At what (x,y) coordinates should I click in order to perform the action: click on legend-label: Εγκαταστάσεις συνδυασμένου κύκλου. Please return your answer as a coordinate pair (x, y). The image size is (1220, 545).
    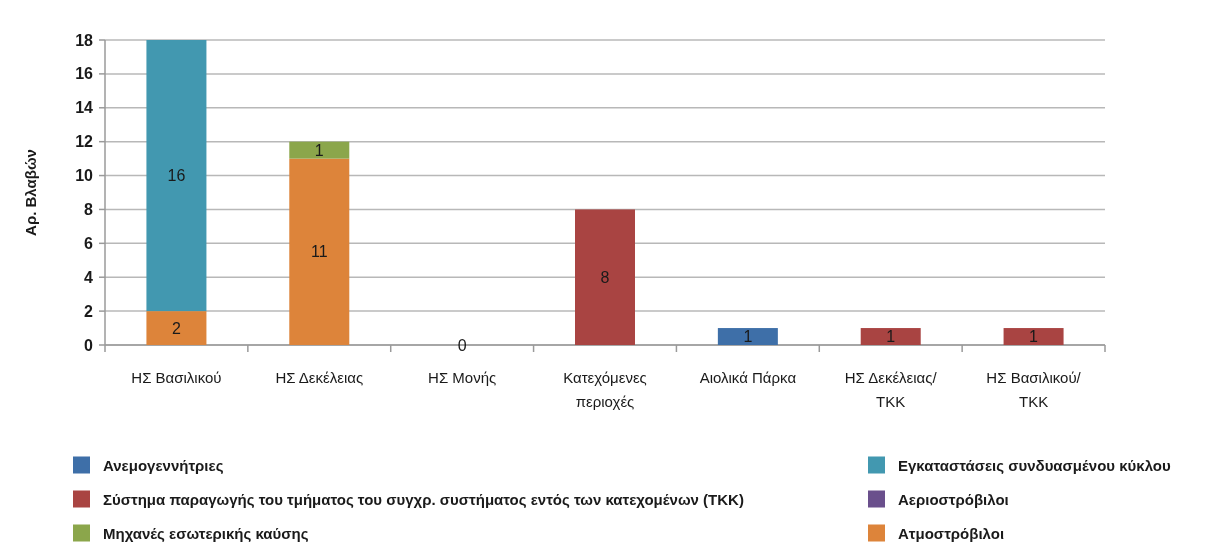
    Looking at the image, I should click on (1034, 465).